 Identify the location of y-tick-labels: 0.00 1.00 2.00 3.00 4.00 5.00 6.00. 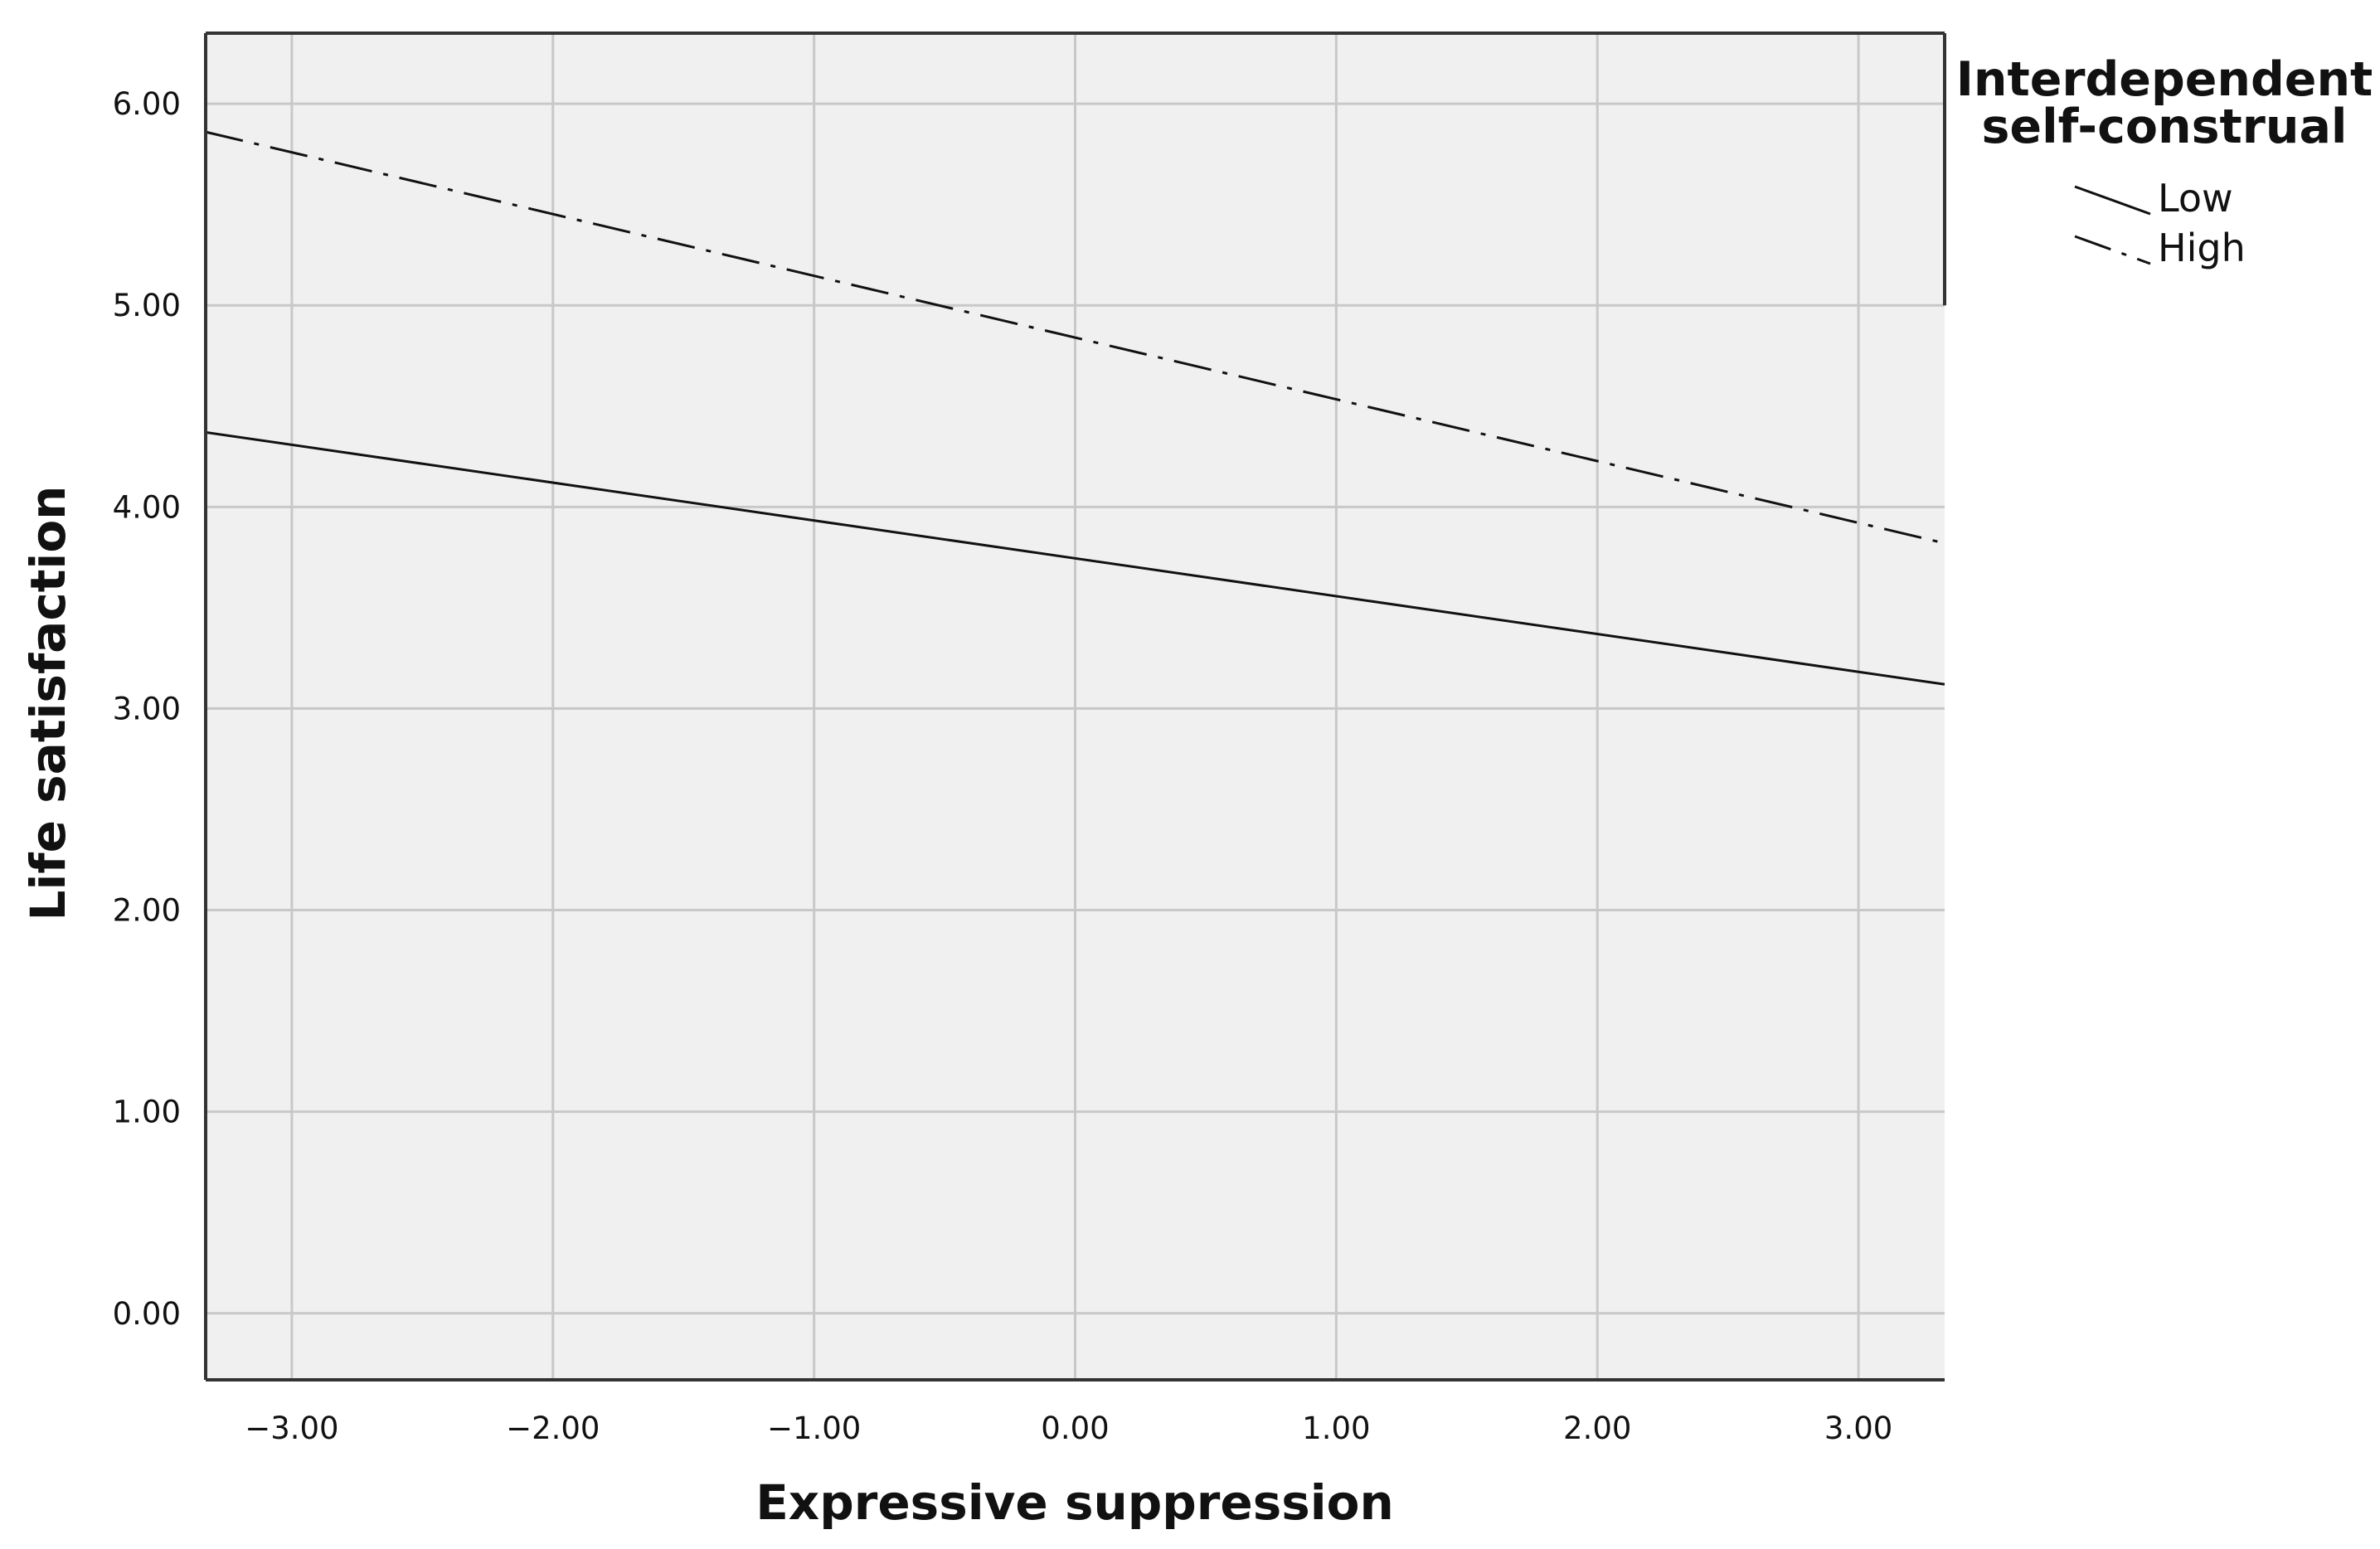
(147, 709).